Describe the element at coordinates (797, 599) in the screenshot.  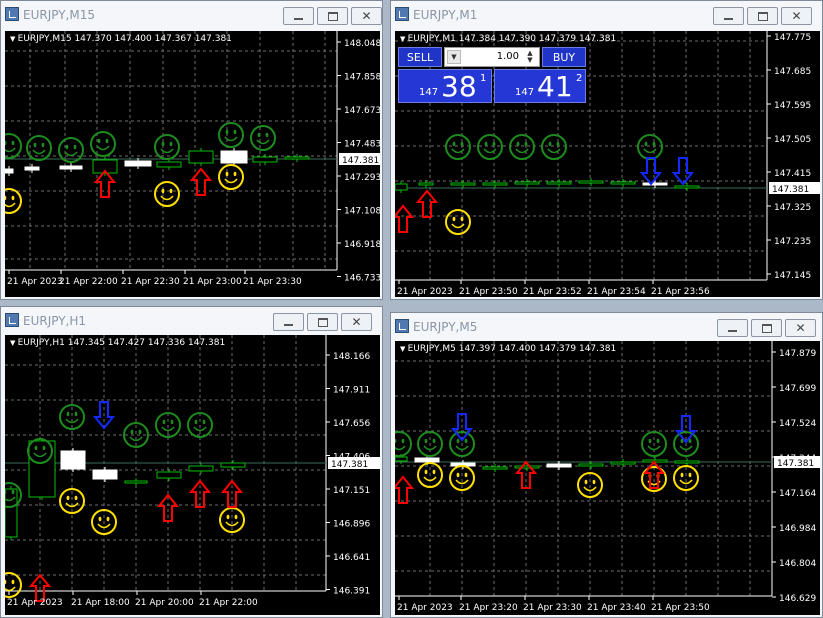
I see `price-label: 146.629` at that location.